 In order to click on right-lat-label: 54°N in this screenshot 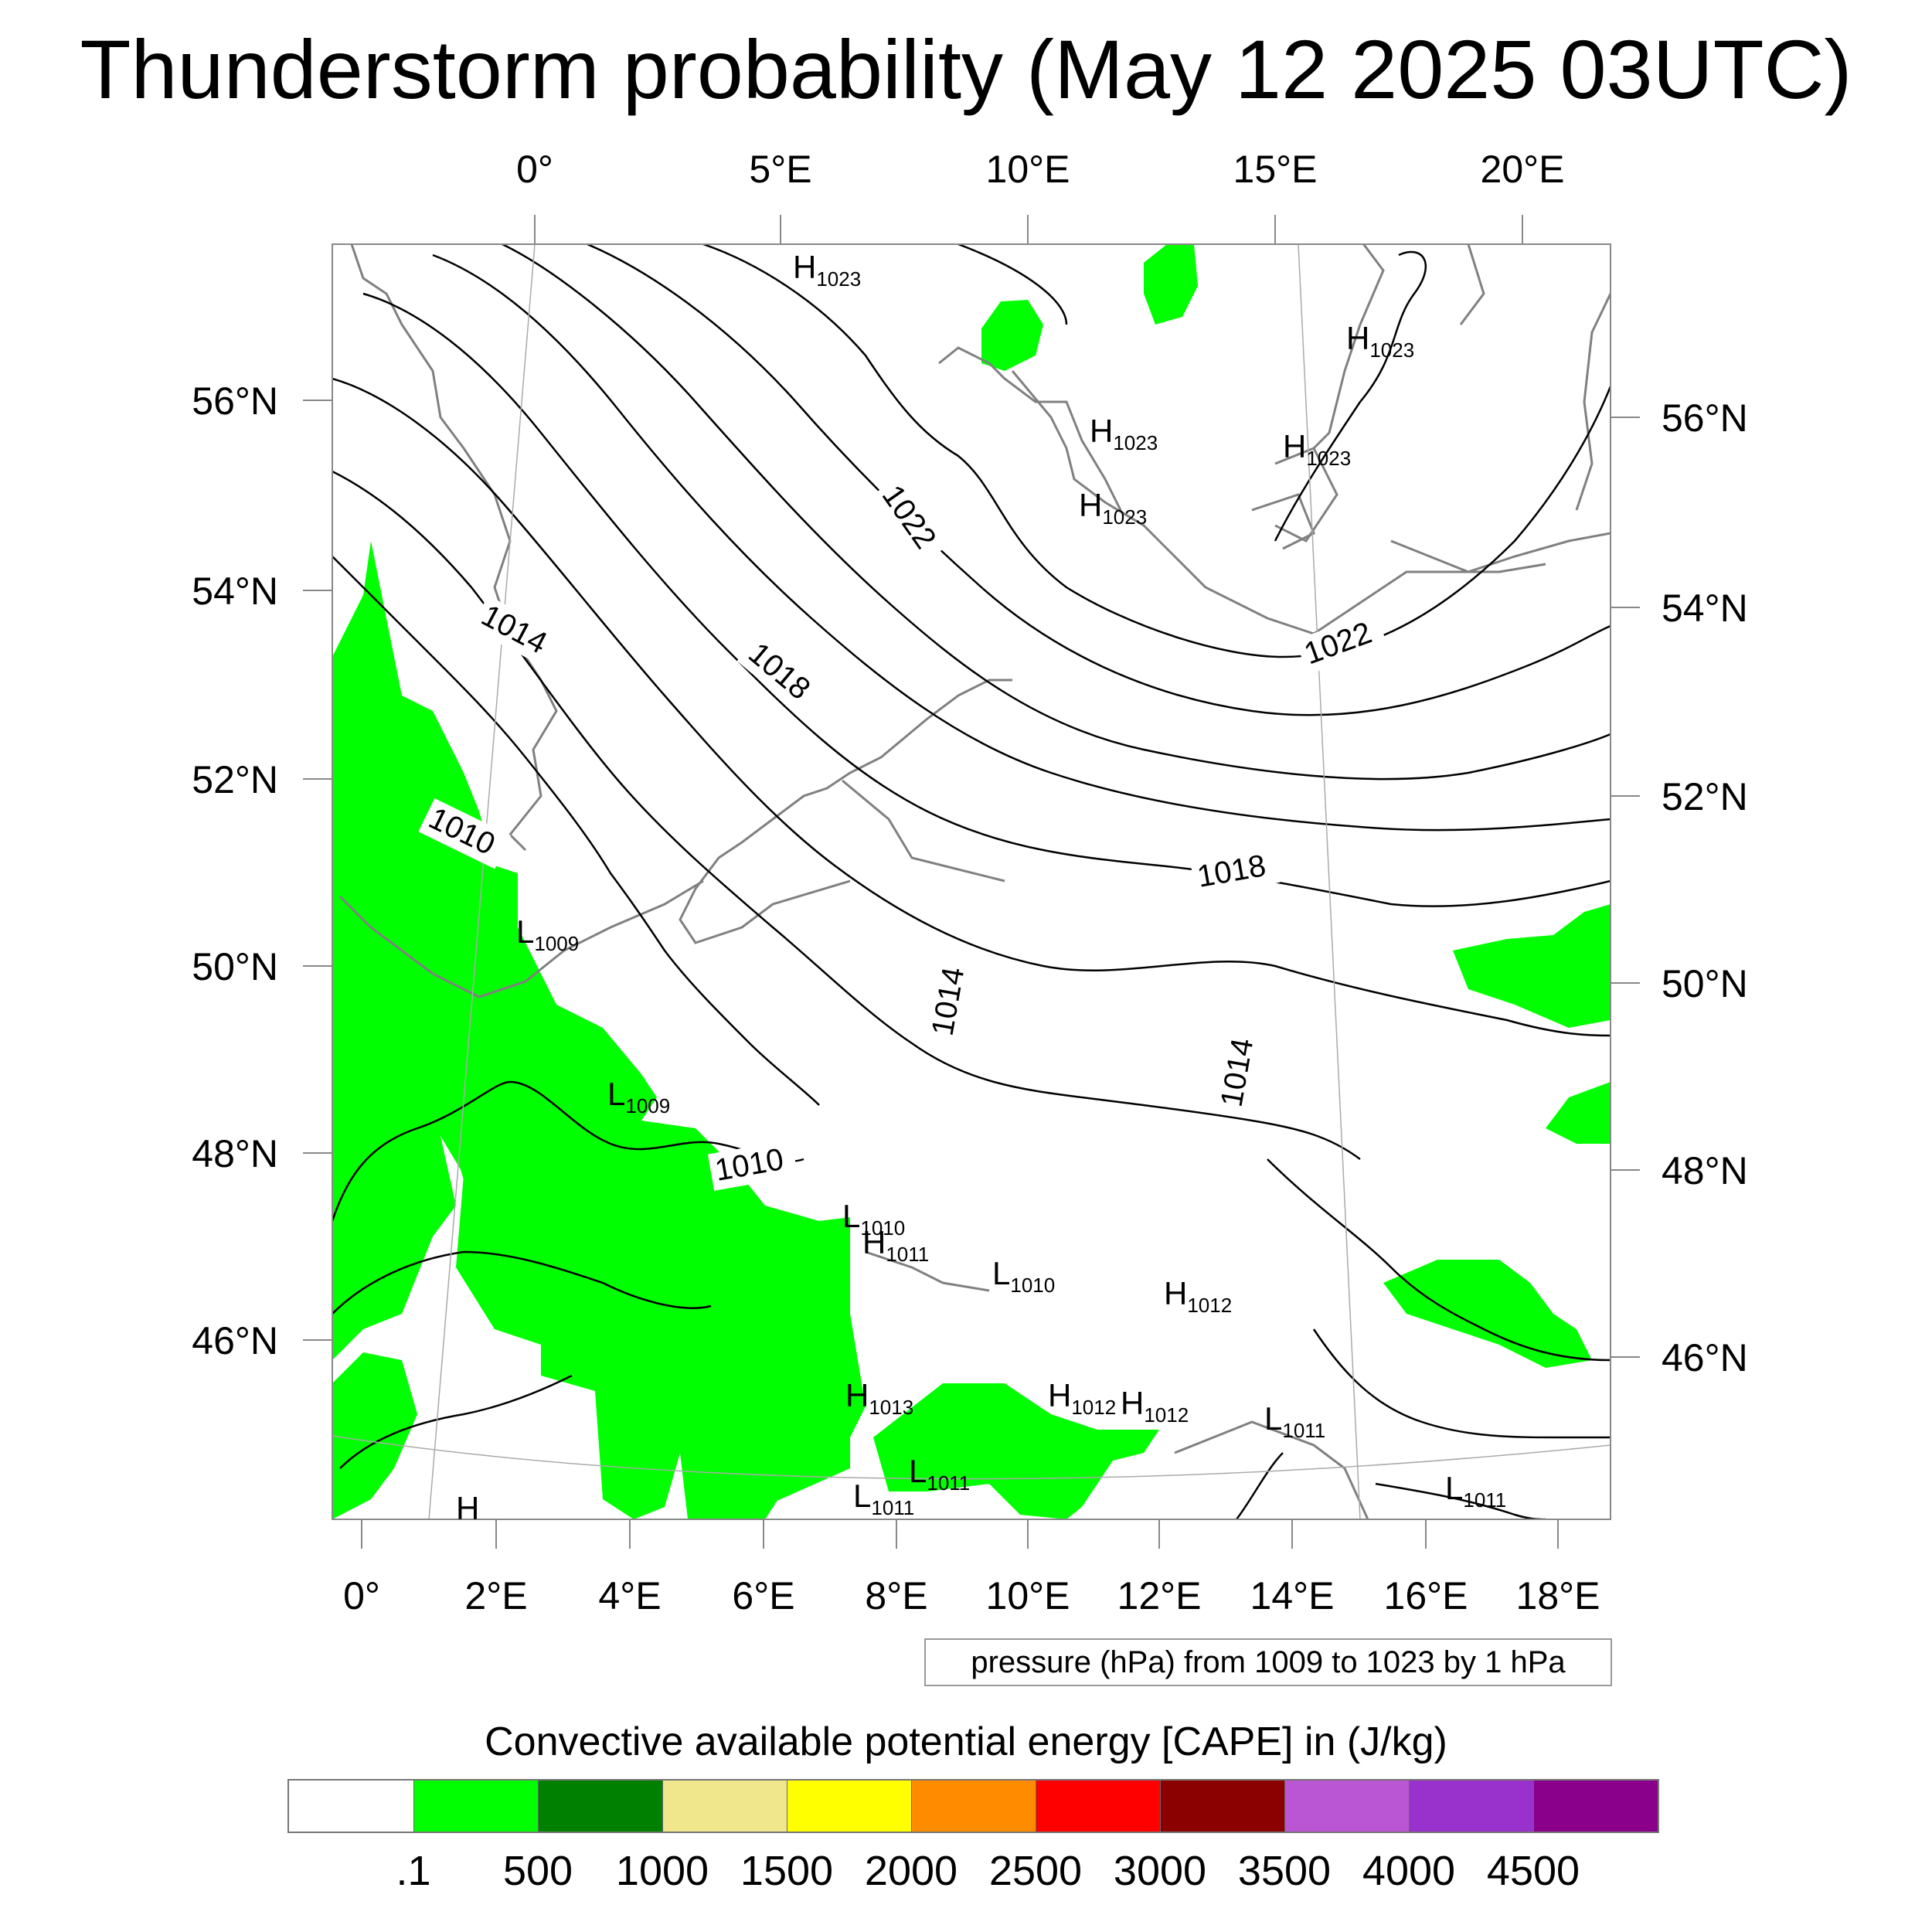, I will do `click(1705, 609)`.